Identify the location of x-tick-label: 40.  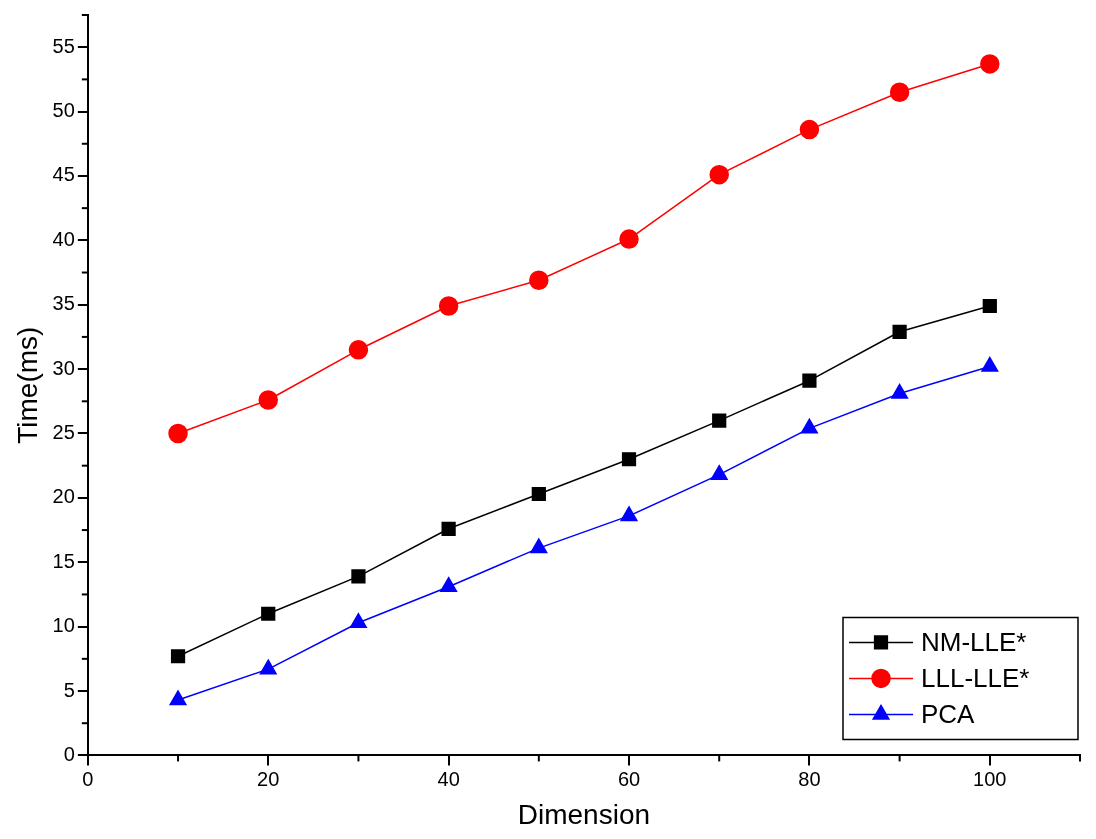
(448, 778).